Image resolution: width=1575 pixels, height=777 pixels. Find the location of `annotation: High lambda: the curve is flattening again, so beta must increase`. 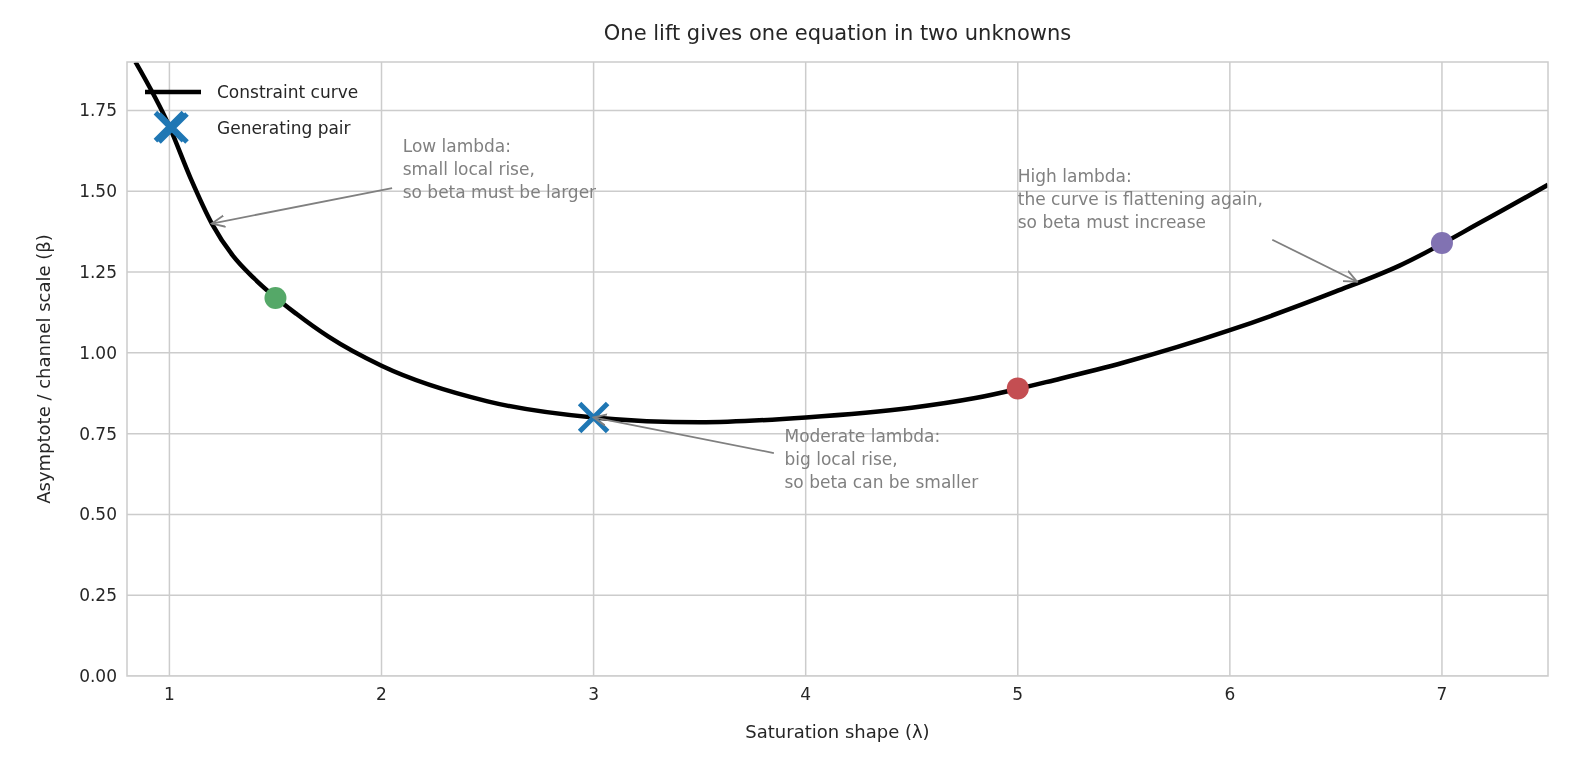

annotation: High lambda: the curve is flattening again, so beta must increase is located at coordinates (1140, 198).